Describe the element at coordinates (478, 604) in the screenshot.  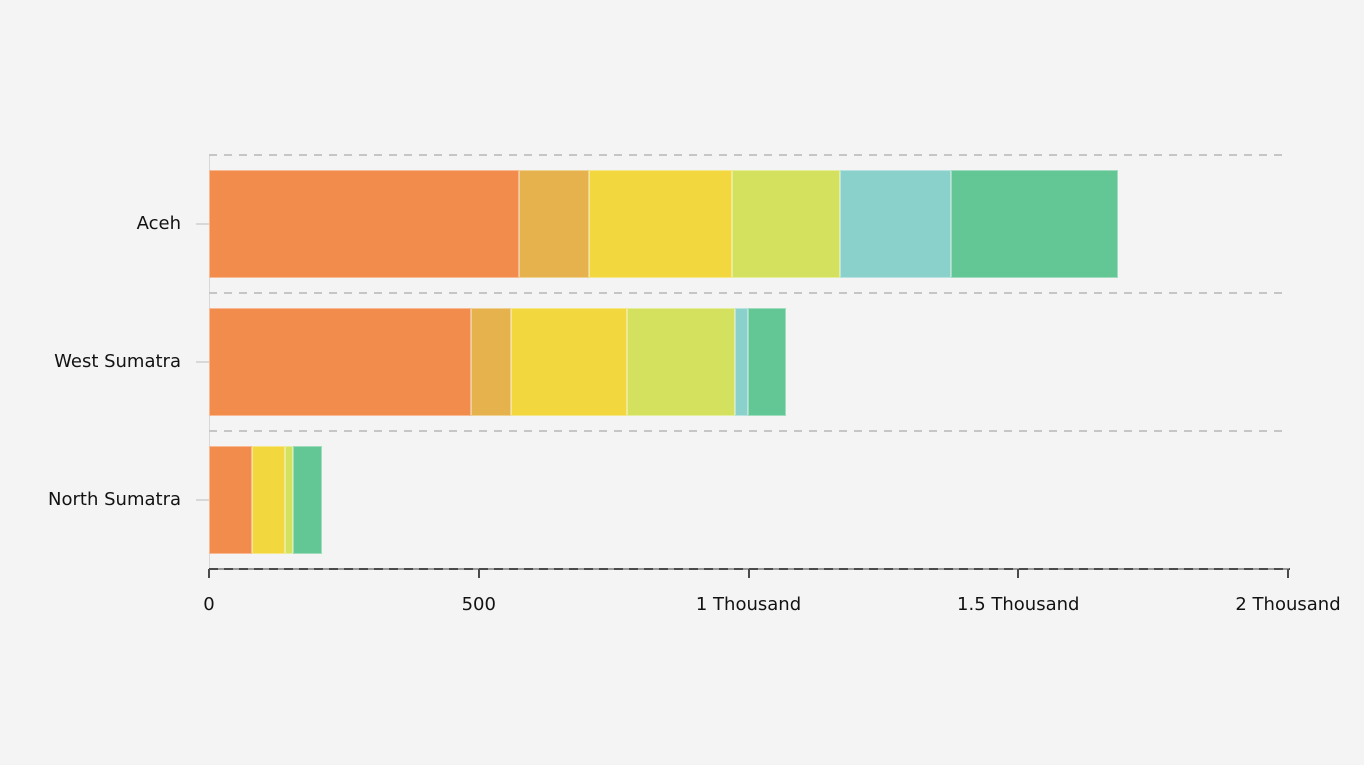
I see `x-axis-tick-label: 500` at that location.